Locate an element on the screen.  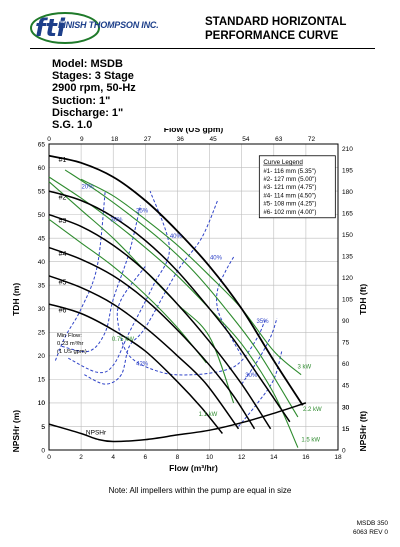
x-tick-label: 10 is located at coordinates (210, 457).